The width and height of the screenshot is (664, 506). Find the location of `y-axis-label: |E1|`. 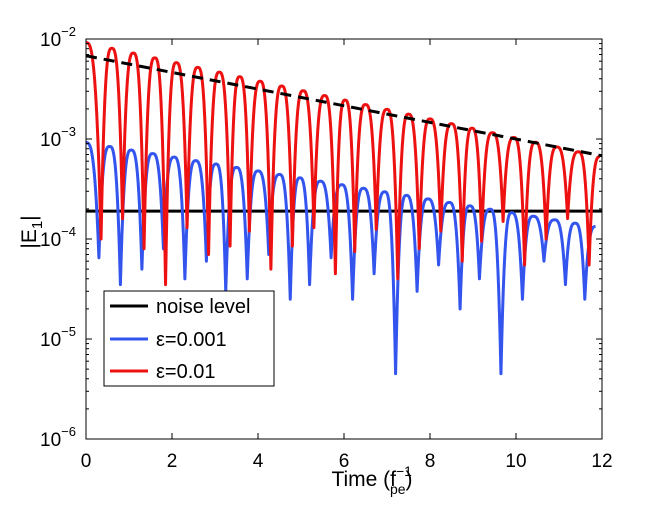

y-axis-label: |E1| is located at coordinates (32, 231).